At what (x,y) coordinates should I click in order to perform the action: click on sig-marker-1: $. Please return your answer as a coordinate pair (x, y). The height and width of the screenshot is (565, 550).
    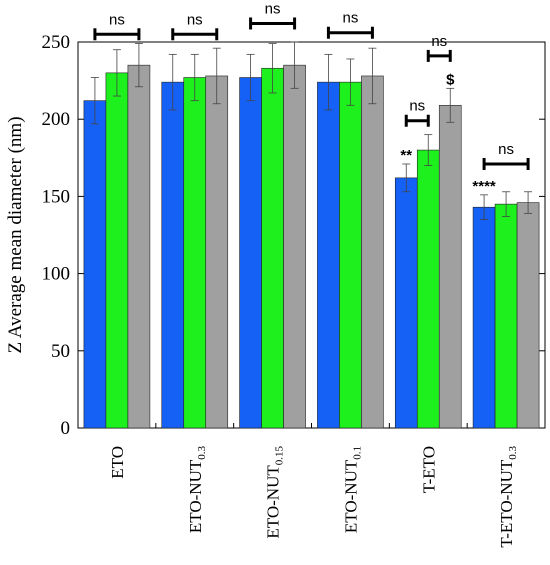
    Looking at the image, I should click on (450, 79).